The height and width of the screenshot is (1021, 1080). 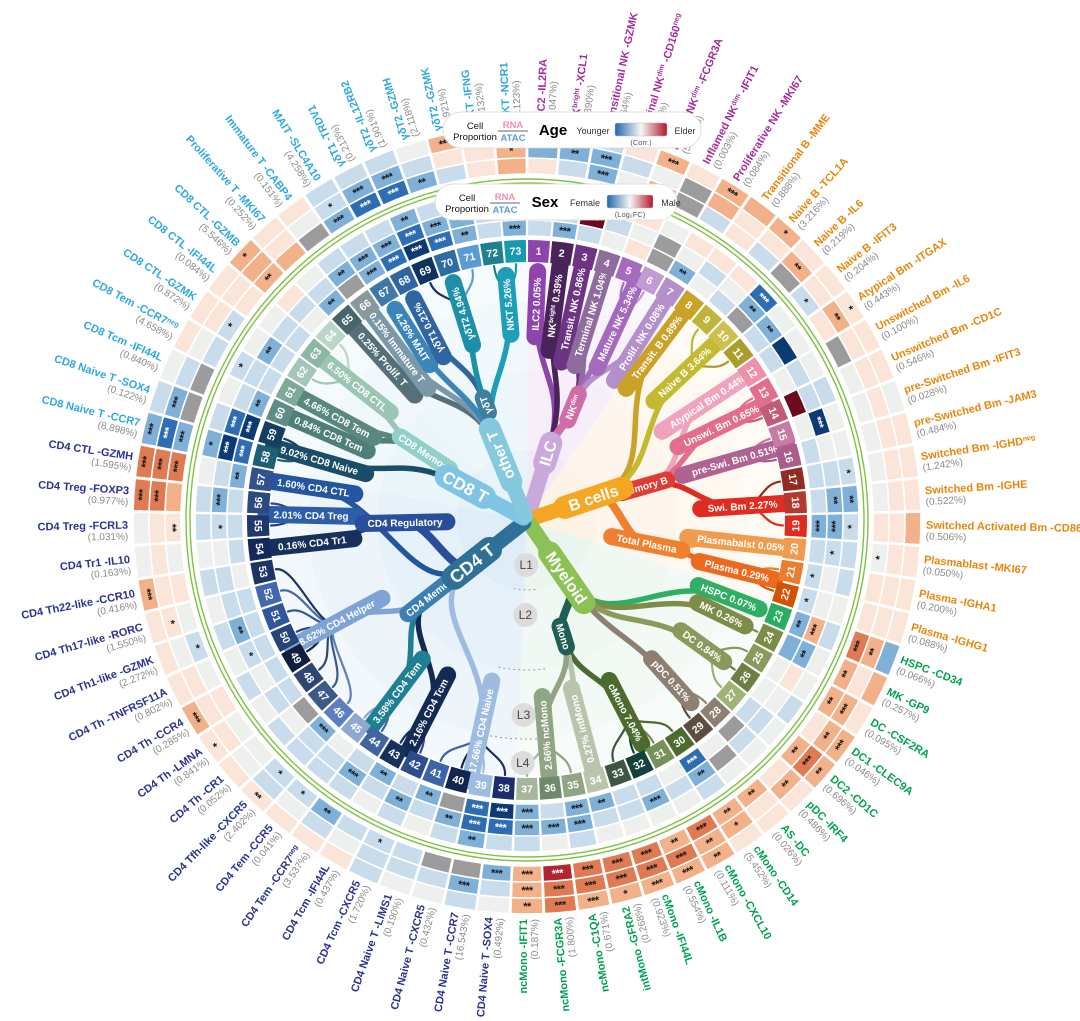 What do you see at coordinates (311, 515) in the screenshot?
I see `branch-label: 2.01% CD4 Treg` at bounding box center [311, 515].